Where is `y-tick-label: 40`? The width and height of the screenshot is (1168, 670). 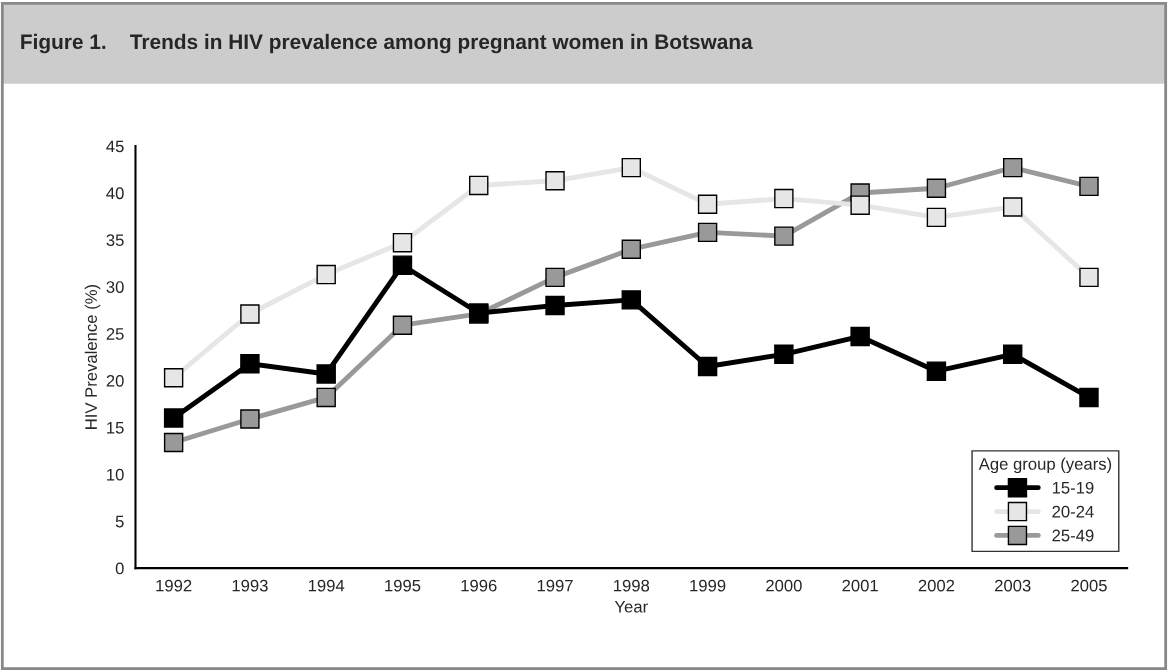
y-tick-label: 40 is located at coordinates (115, 193).